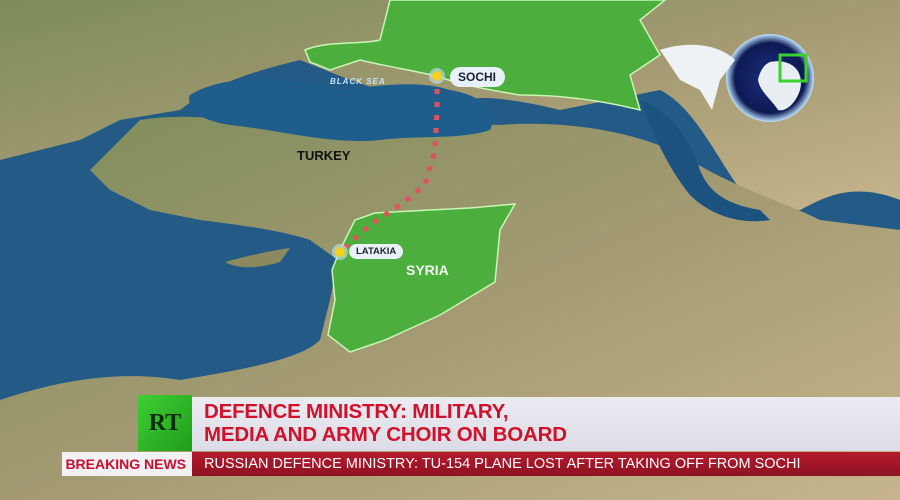  I want to click on syria-highlight, so click(422, 278).